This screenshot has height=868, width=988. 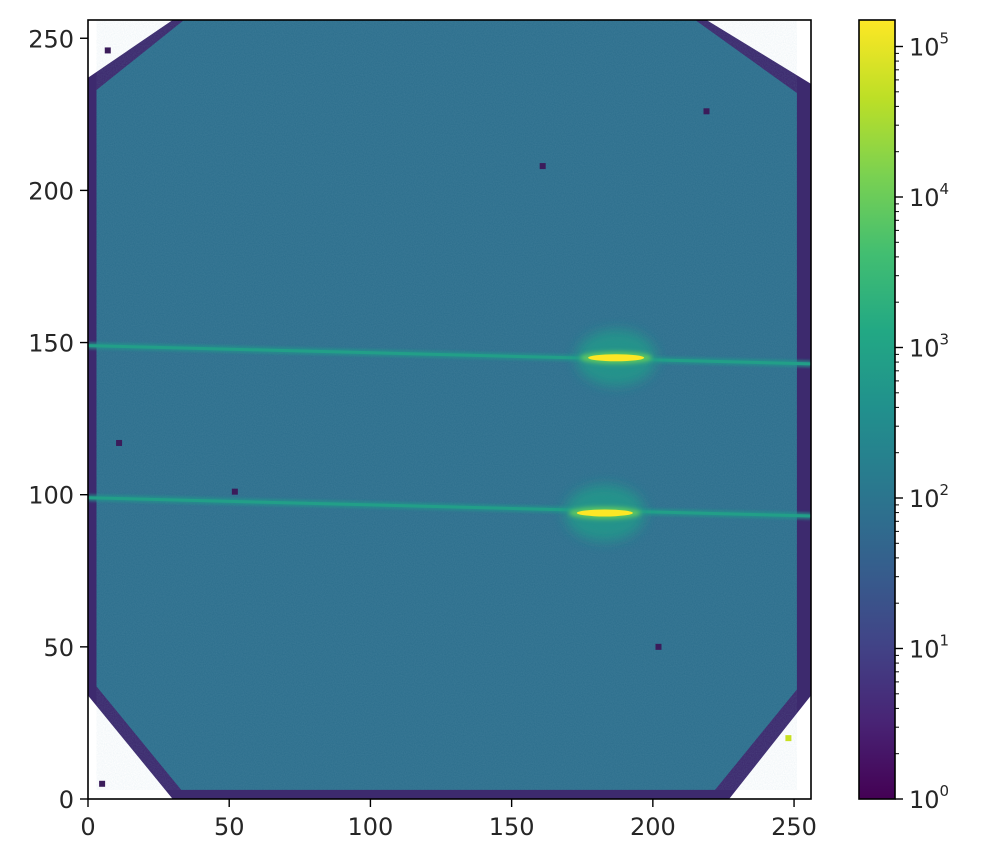 I want to click on colorbar-tick-label: 10², so click(x=929, y=497).